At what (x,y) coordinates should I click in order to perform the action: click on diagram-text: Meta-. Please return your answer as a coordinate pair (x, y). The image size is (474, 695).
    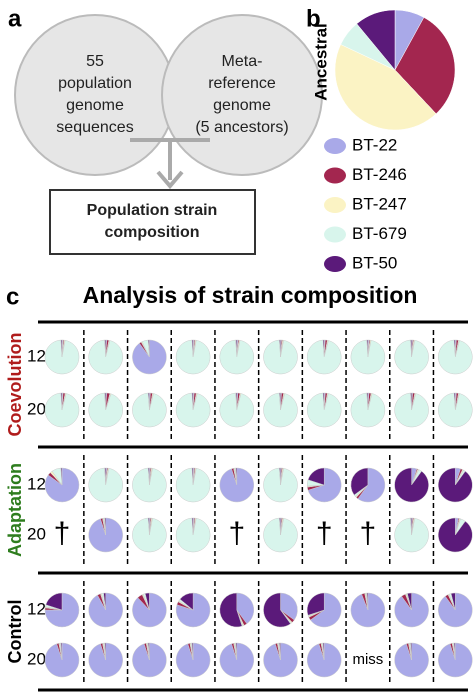
    Looking at the image, I should click on (242, 61).